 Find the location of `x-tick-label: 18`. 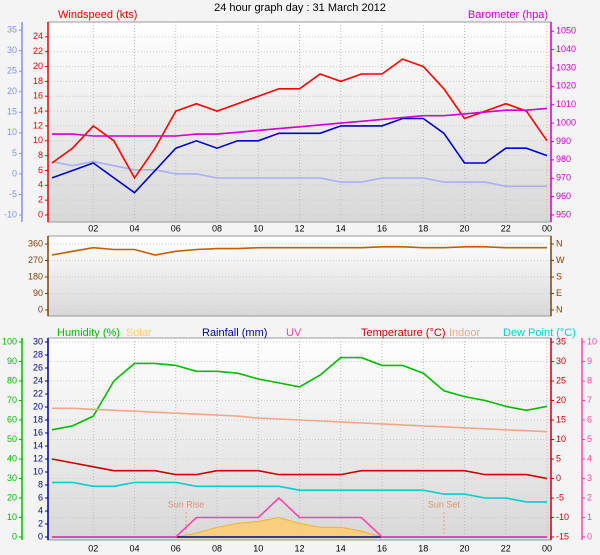

x-tick-label: 18 is located at coordinates (423, 228).